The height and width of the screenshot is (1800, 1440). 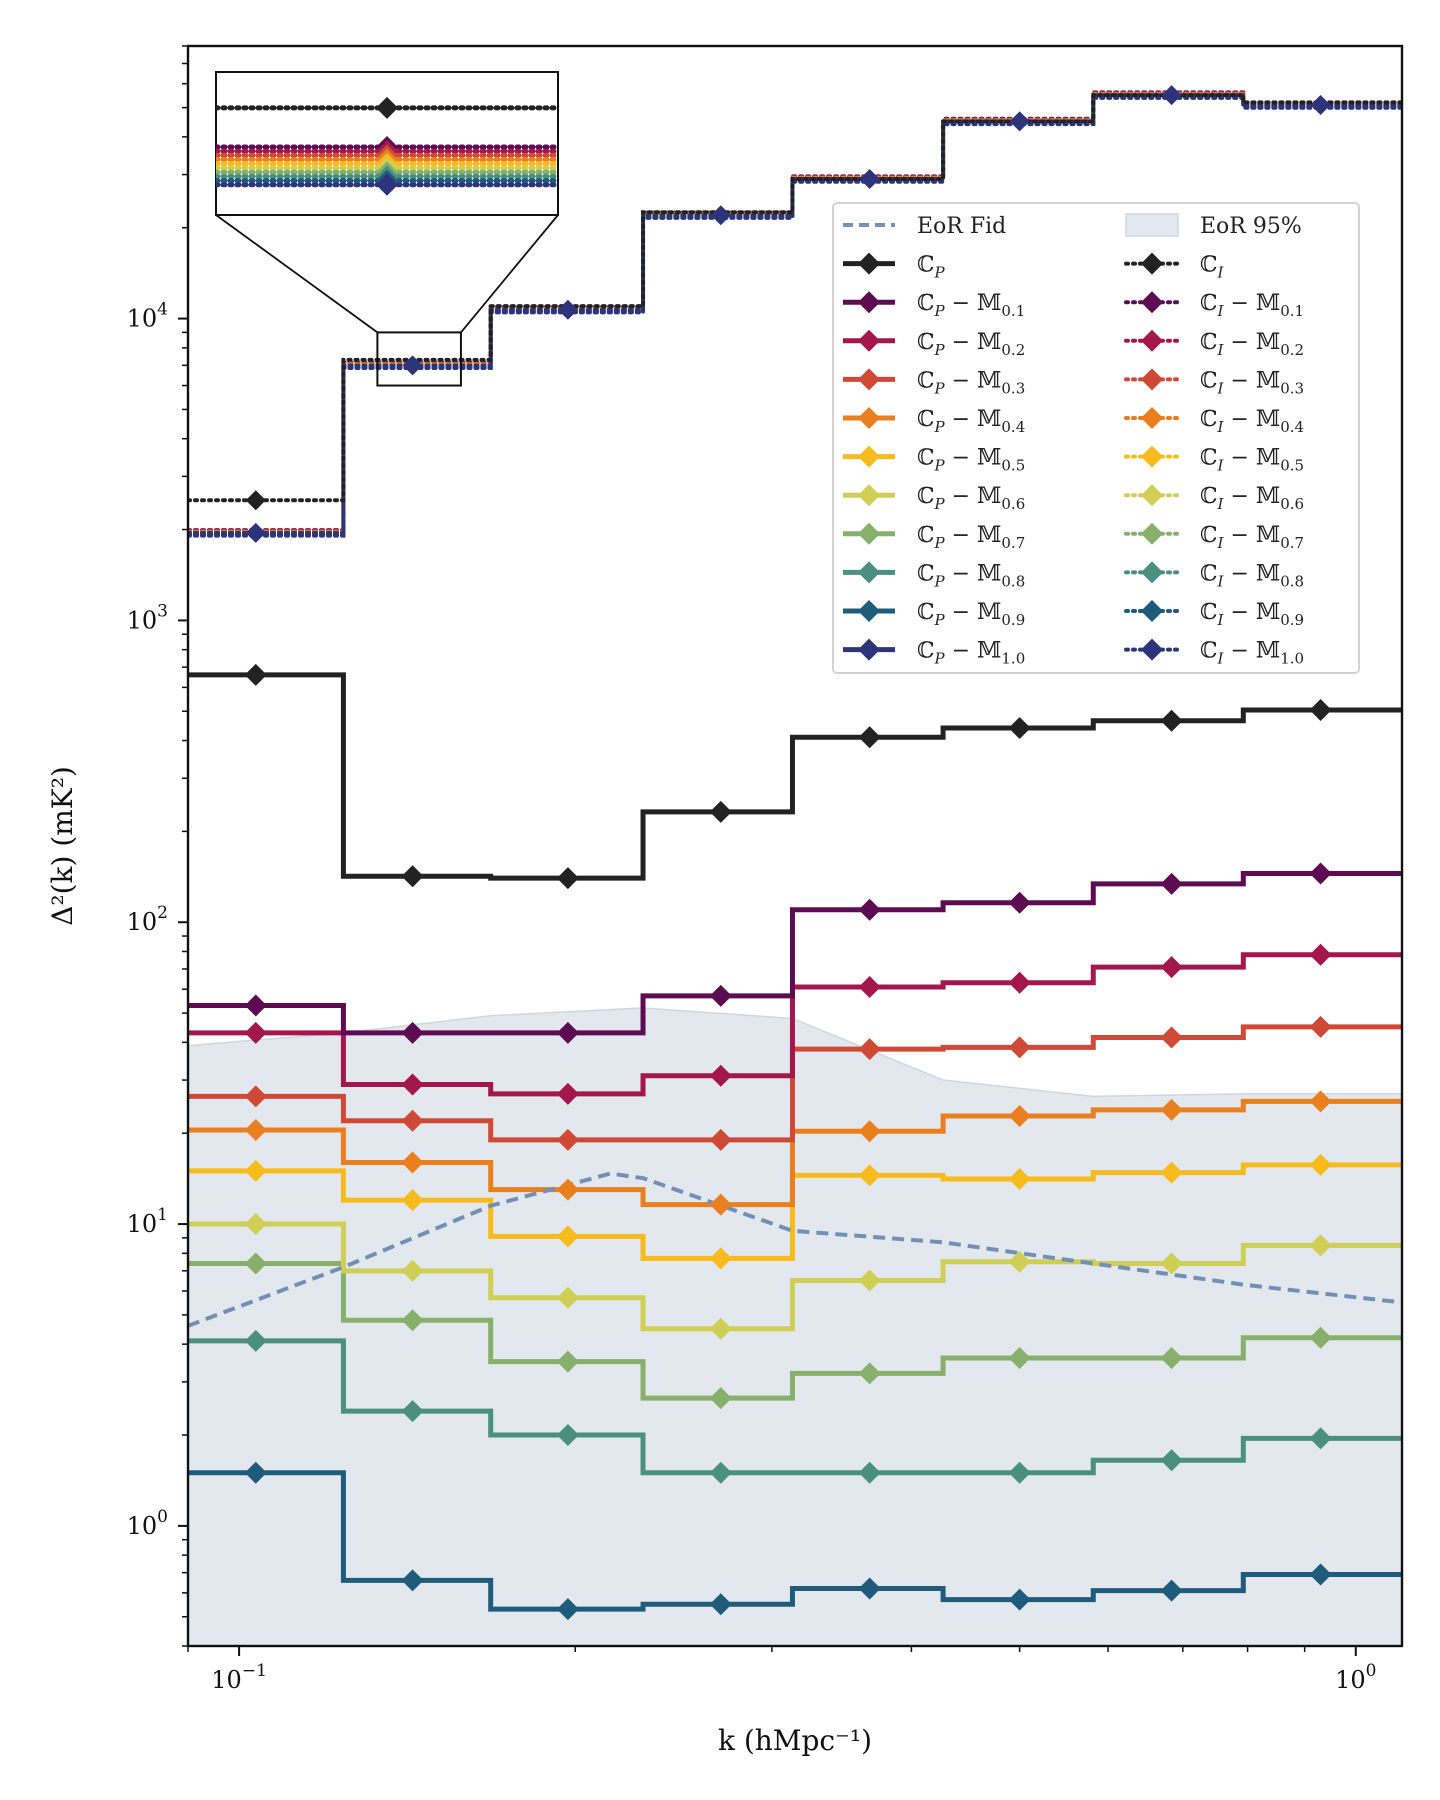 I want to click on zoom-region-box, so click(x=419, y=359).